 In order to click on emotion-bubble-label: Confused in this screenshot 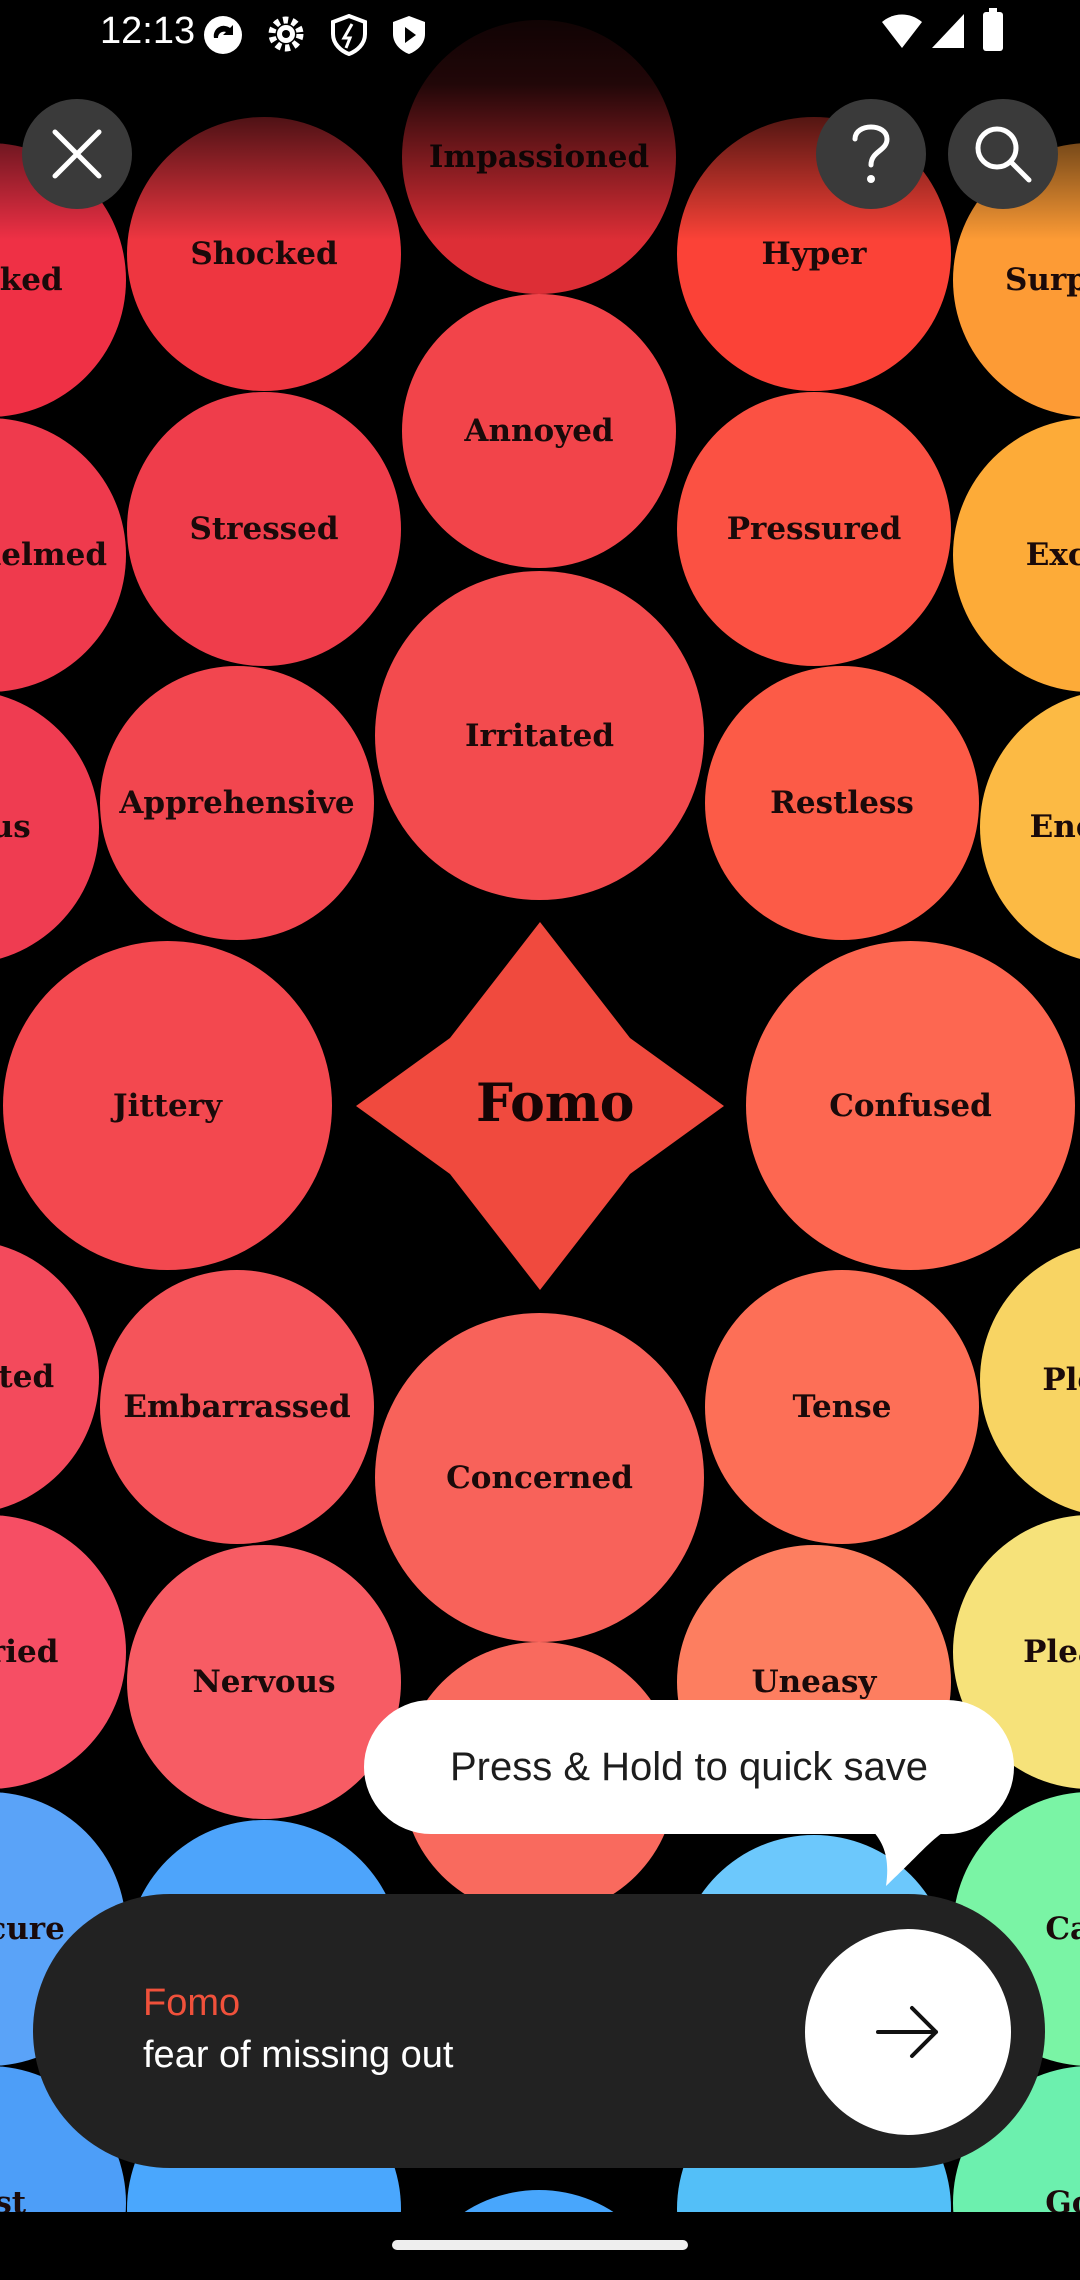, I will do `click(910, 1105)`.